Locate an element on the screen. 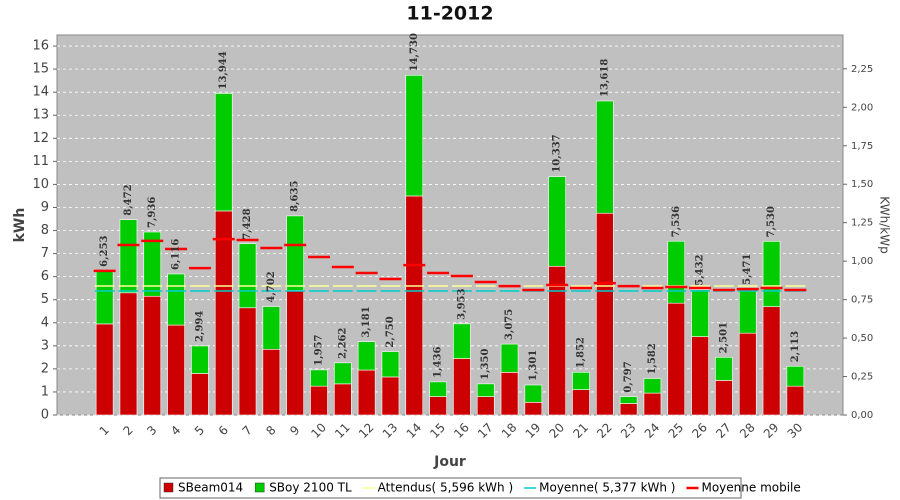 The height and width of the screenshot is (500, 900). value-label: 5,432 is located at coordinates (700, 269).